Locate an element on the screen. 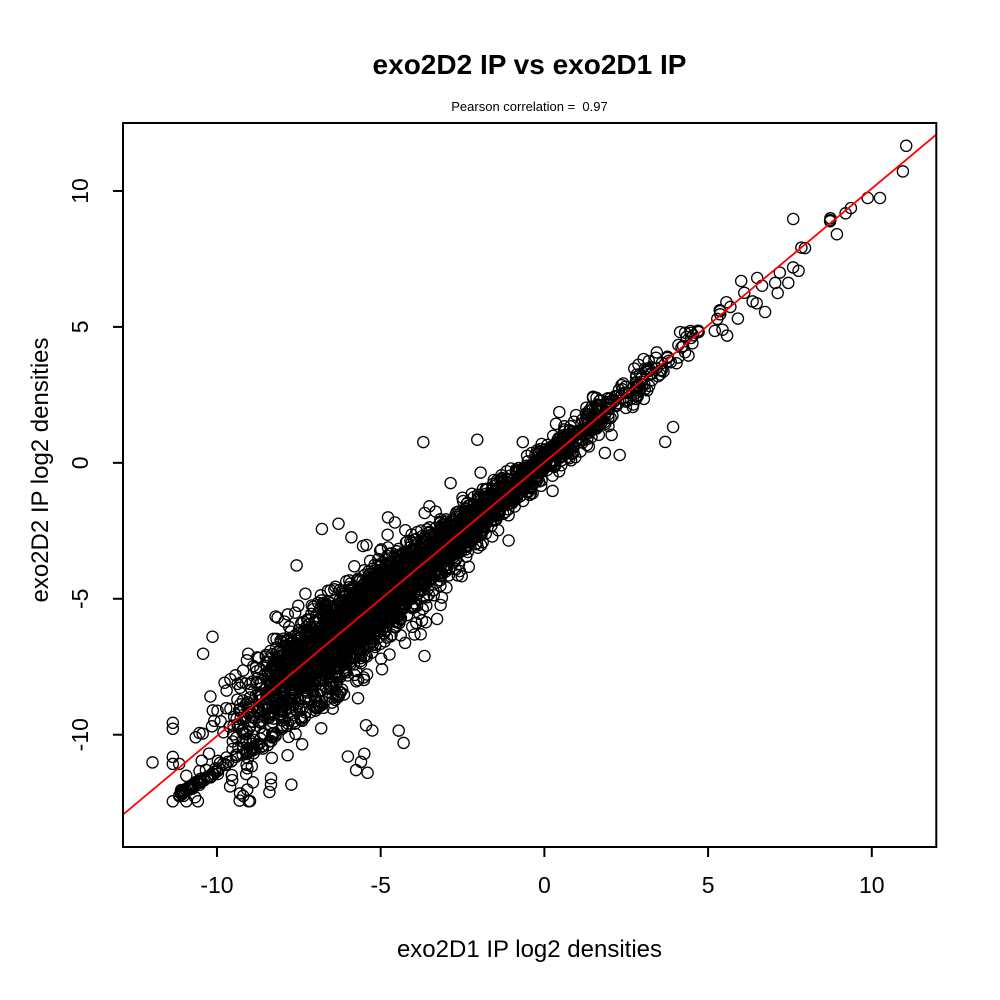 The height and width of the screenshot is (1000, 1000). chart-title: exo2D2 IP vs exo2D1 IP is located at coordinates (530, 64).